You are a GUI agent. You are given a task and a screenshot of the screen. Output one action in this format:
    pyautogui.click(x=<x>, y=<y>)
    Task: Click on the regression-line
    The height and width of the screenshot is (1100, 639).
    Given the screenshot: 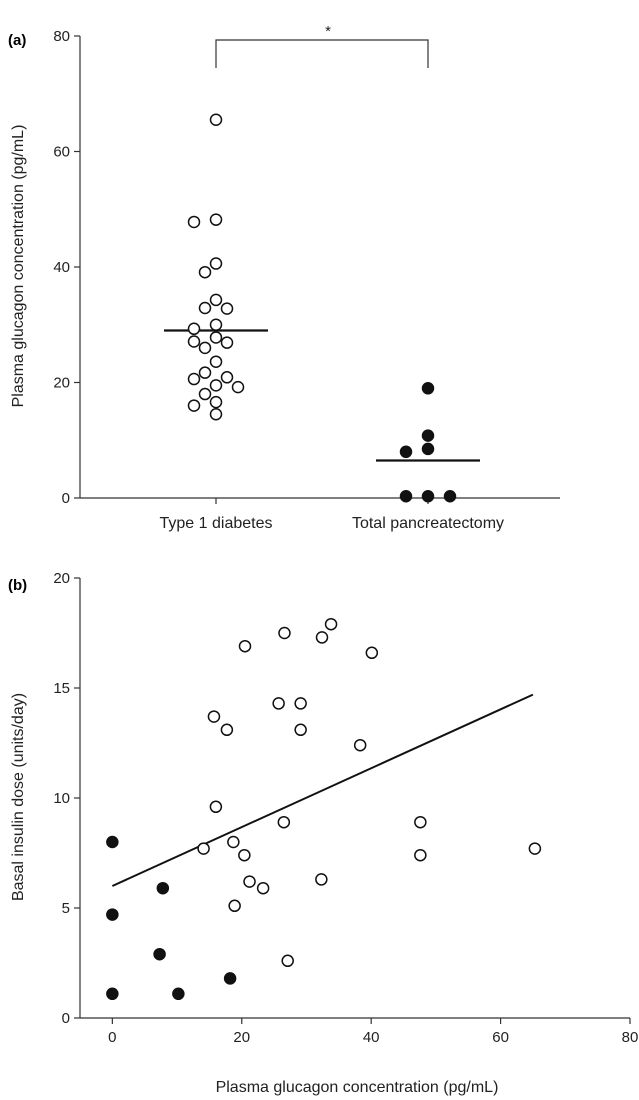 What is the action you would take?
    pyautogui.click(x=322, y=790)
    